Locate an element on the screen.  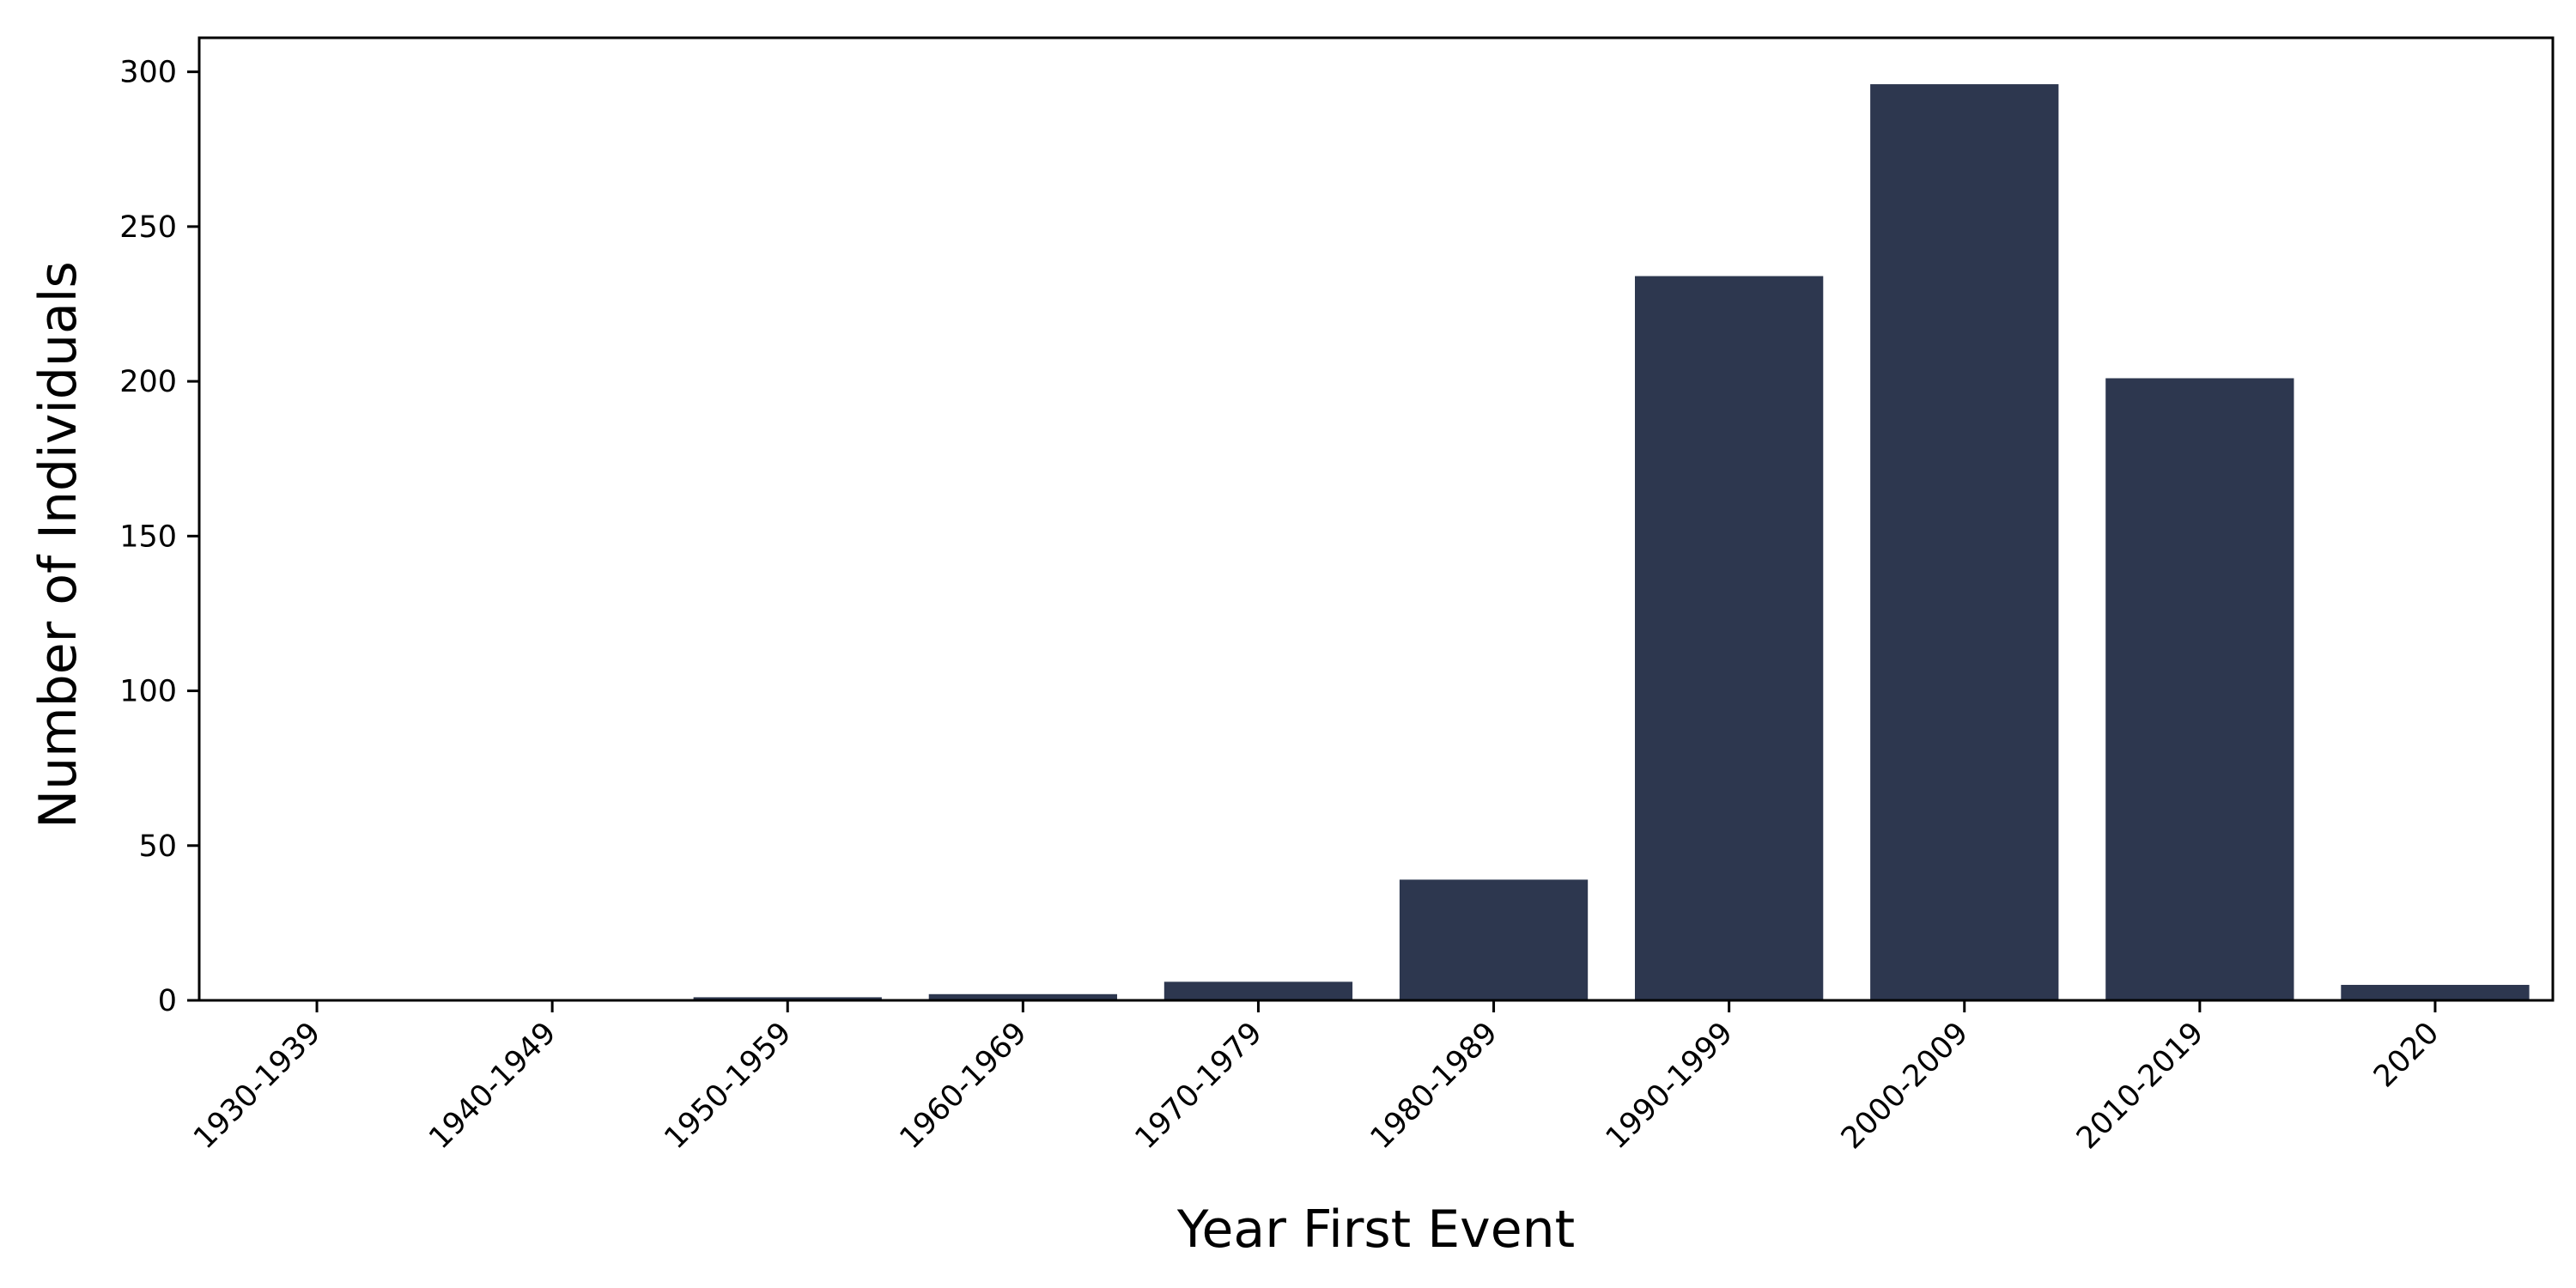
y-tick-label: 100 is located at coordinates (148, 692).